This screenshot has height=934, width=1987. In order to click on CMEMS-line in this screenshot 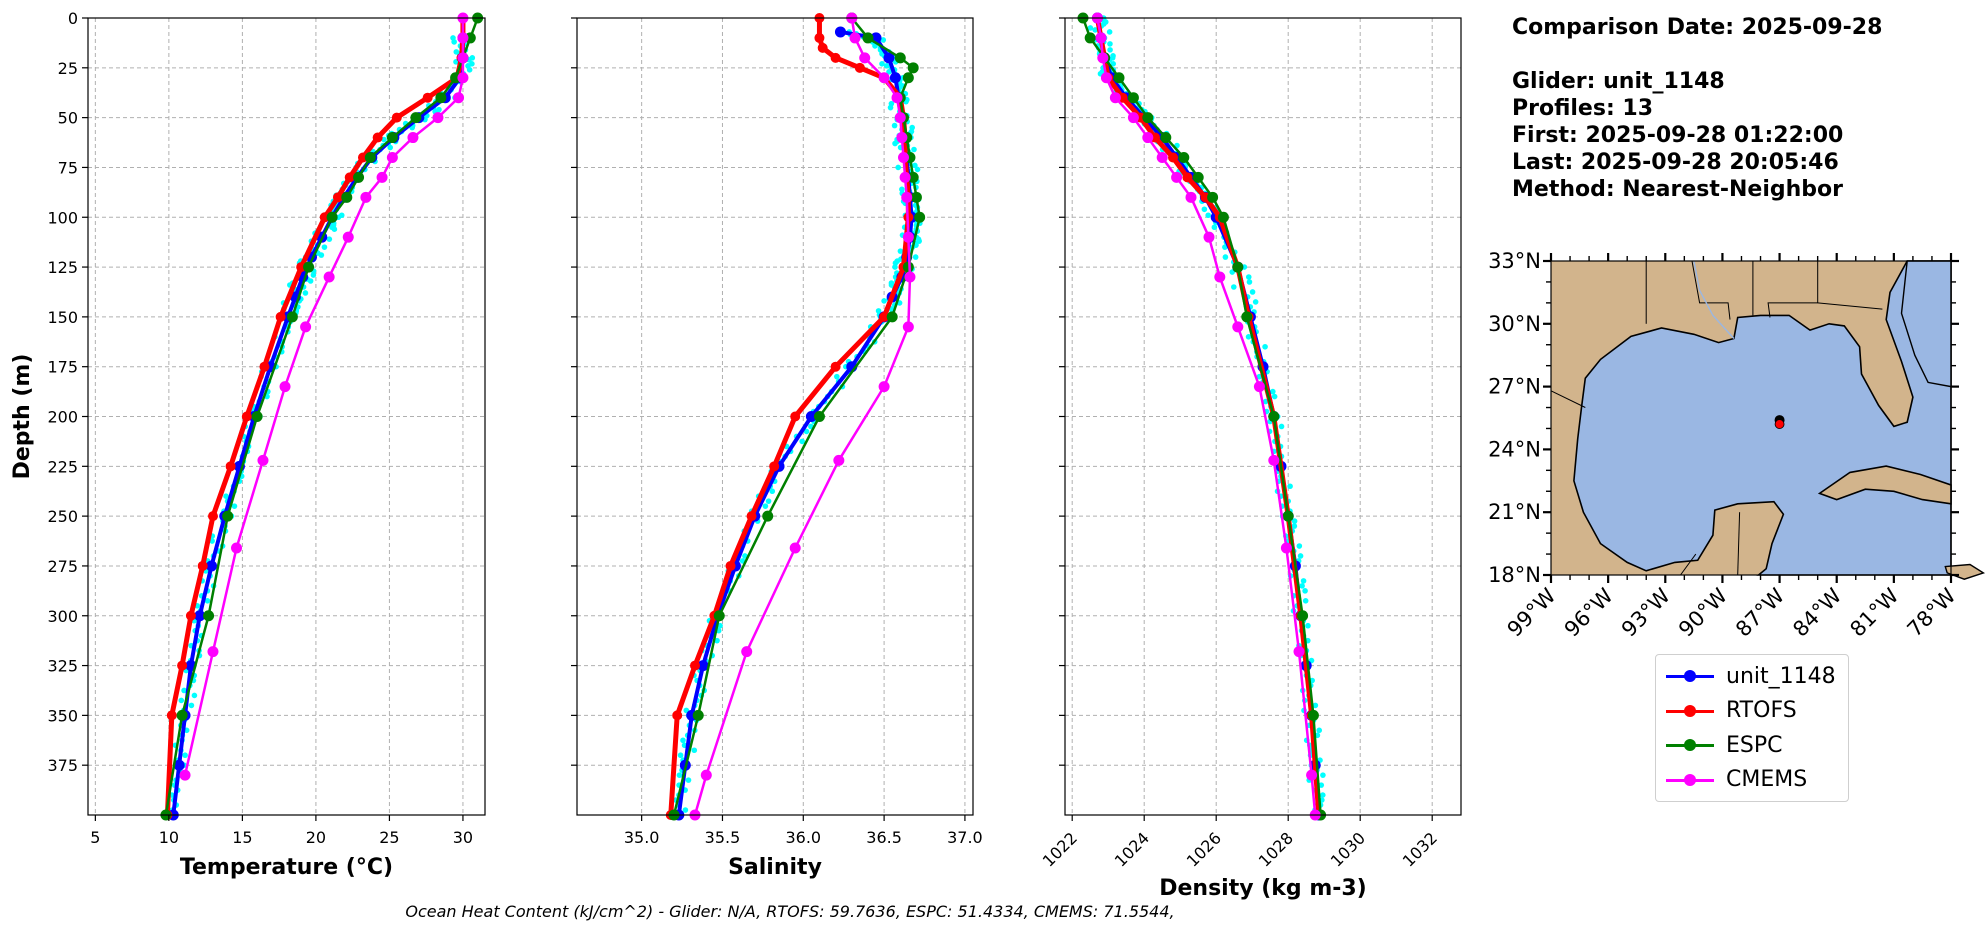, I will do `click(324, 397)`.